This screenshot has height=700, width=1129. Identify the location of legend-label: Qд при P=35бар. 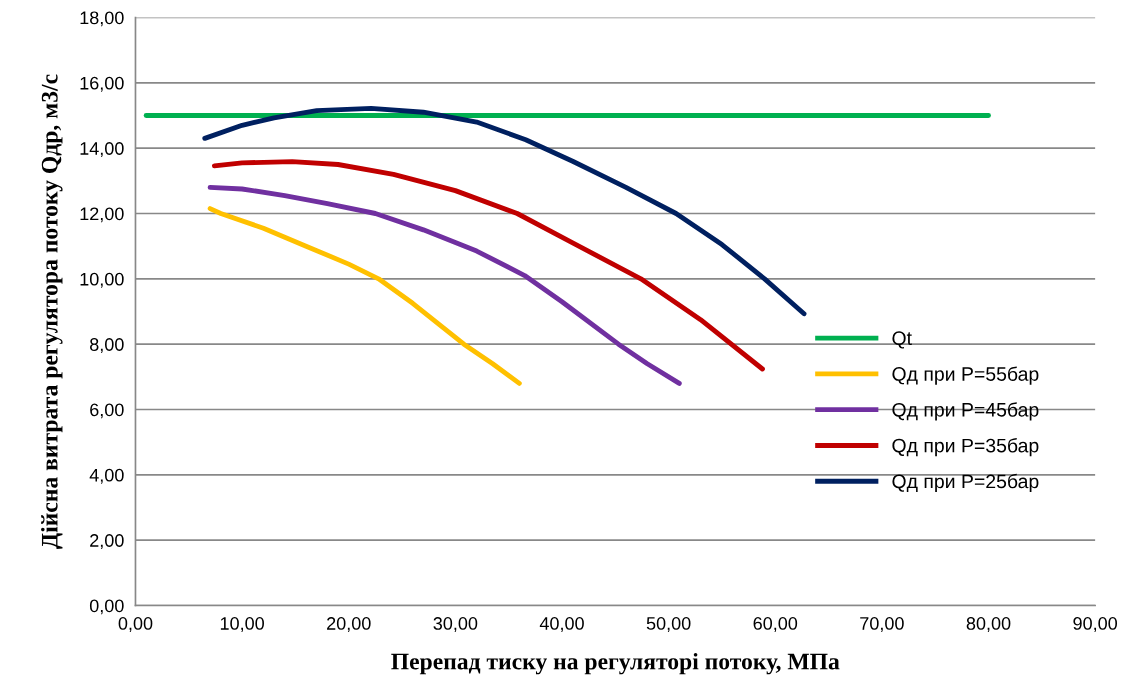
(965, 447).